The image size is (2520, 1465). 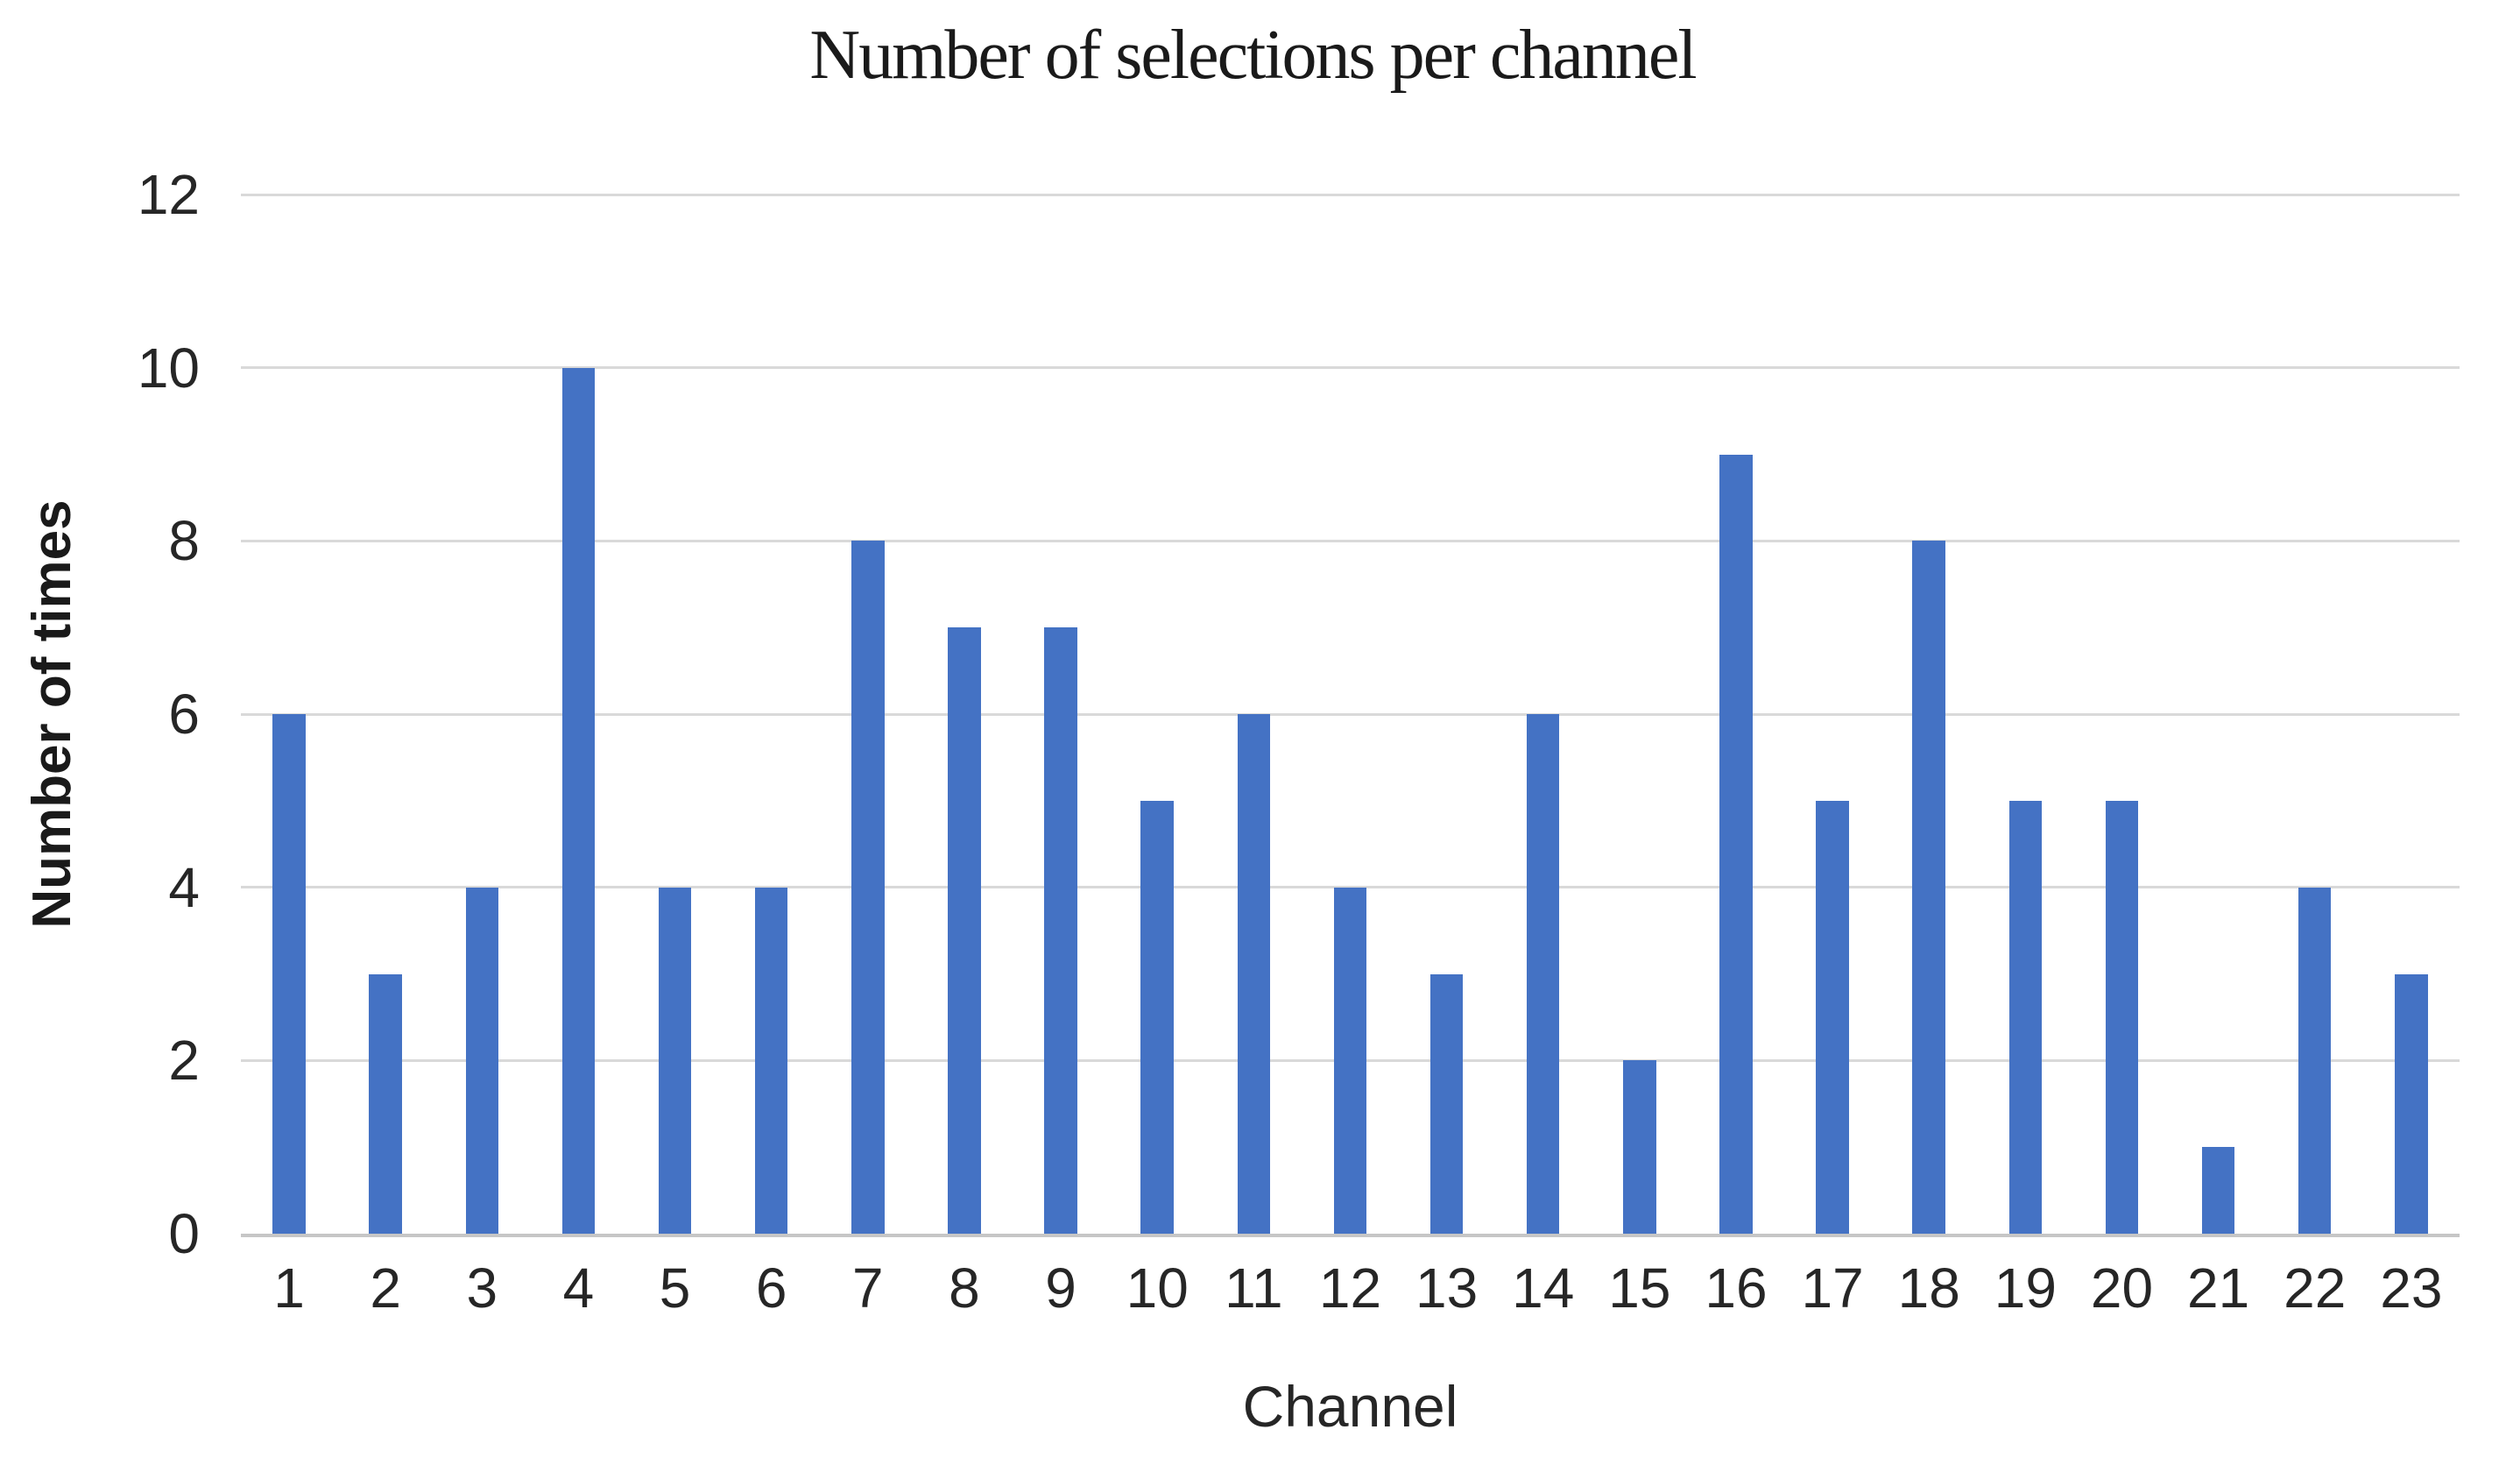 What do you see at coordinates (184, 541) in the screenshot?
I see `y-tick-label-8: 8` at bounding box center [184, 541].